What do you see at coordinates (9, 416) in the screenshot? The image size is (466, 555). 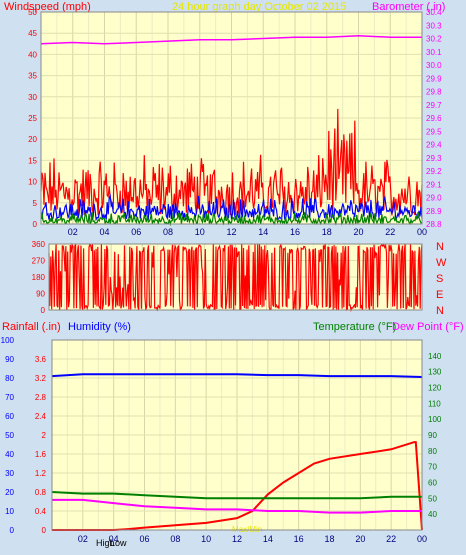 I see `humidity-tick-label: 60` at bounding box center [9, 416].